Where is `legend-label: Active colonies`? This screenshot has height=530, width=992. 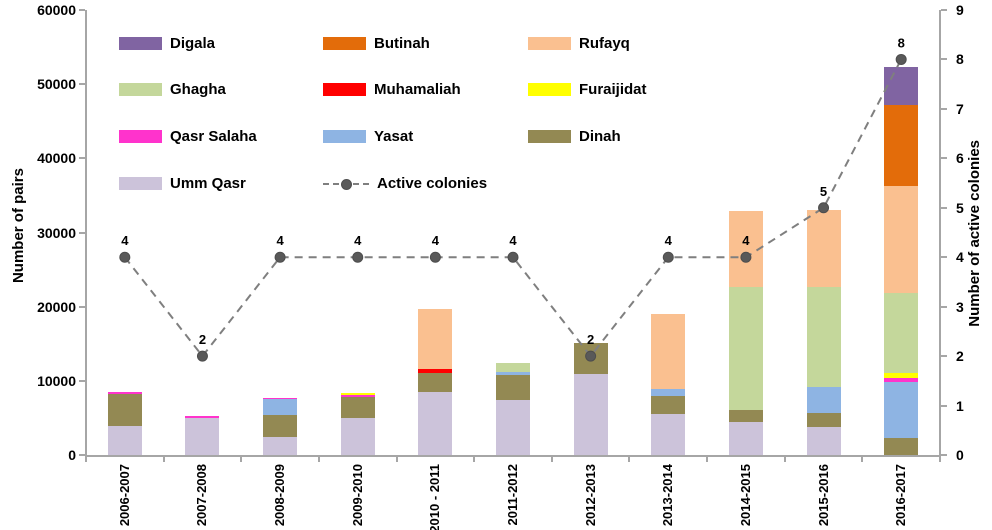
legend-label: Active colonies is located at coordinates (432, 183).